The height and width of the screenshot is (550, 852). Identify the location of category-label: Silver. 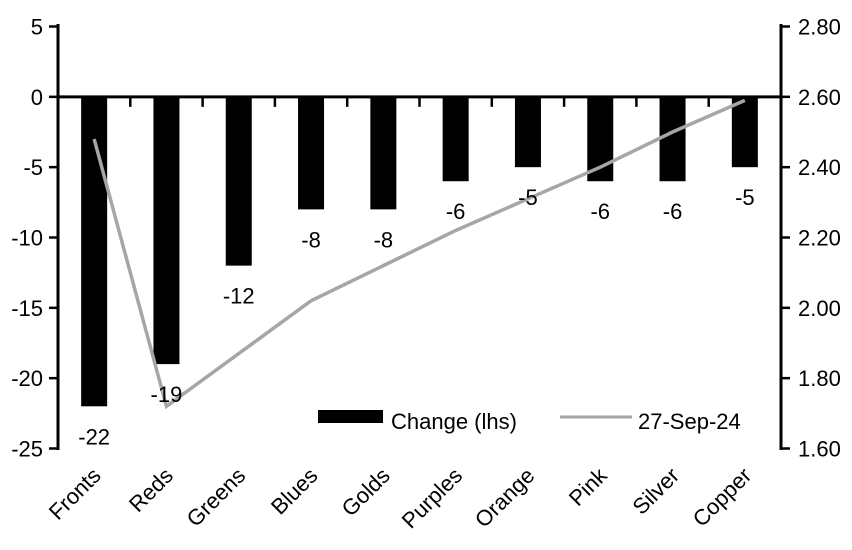
(656, 491).